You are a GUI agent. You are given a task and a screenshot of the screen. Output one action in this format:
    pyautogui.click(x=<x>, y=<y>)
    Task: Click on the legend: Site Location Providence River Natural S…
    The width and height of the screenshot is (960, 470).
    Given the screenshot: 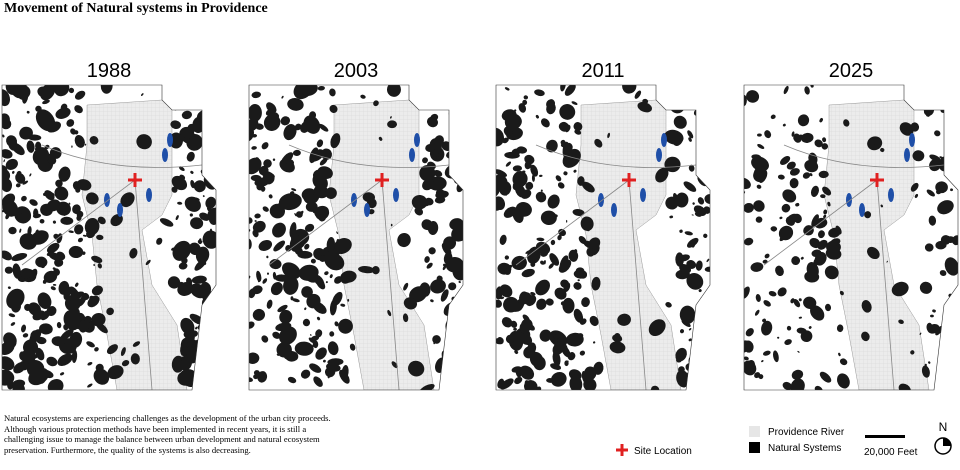 What is the action you would take?
    pyautogui.click(x=784, y=439)
    